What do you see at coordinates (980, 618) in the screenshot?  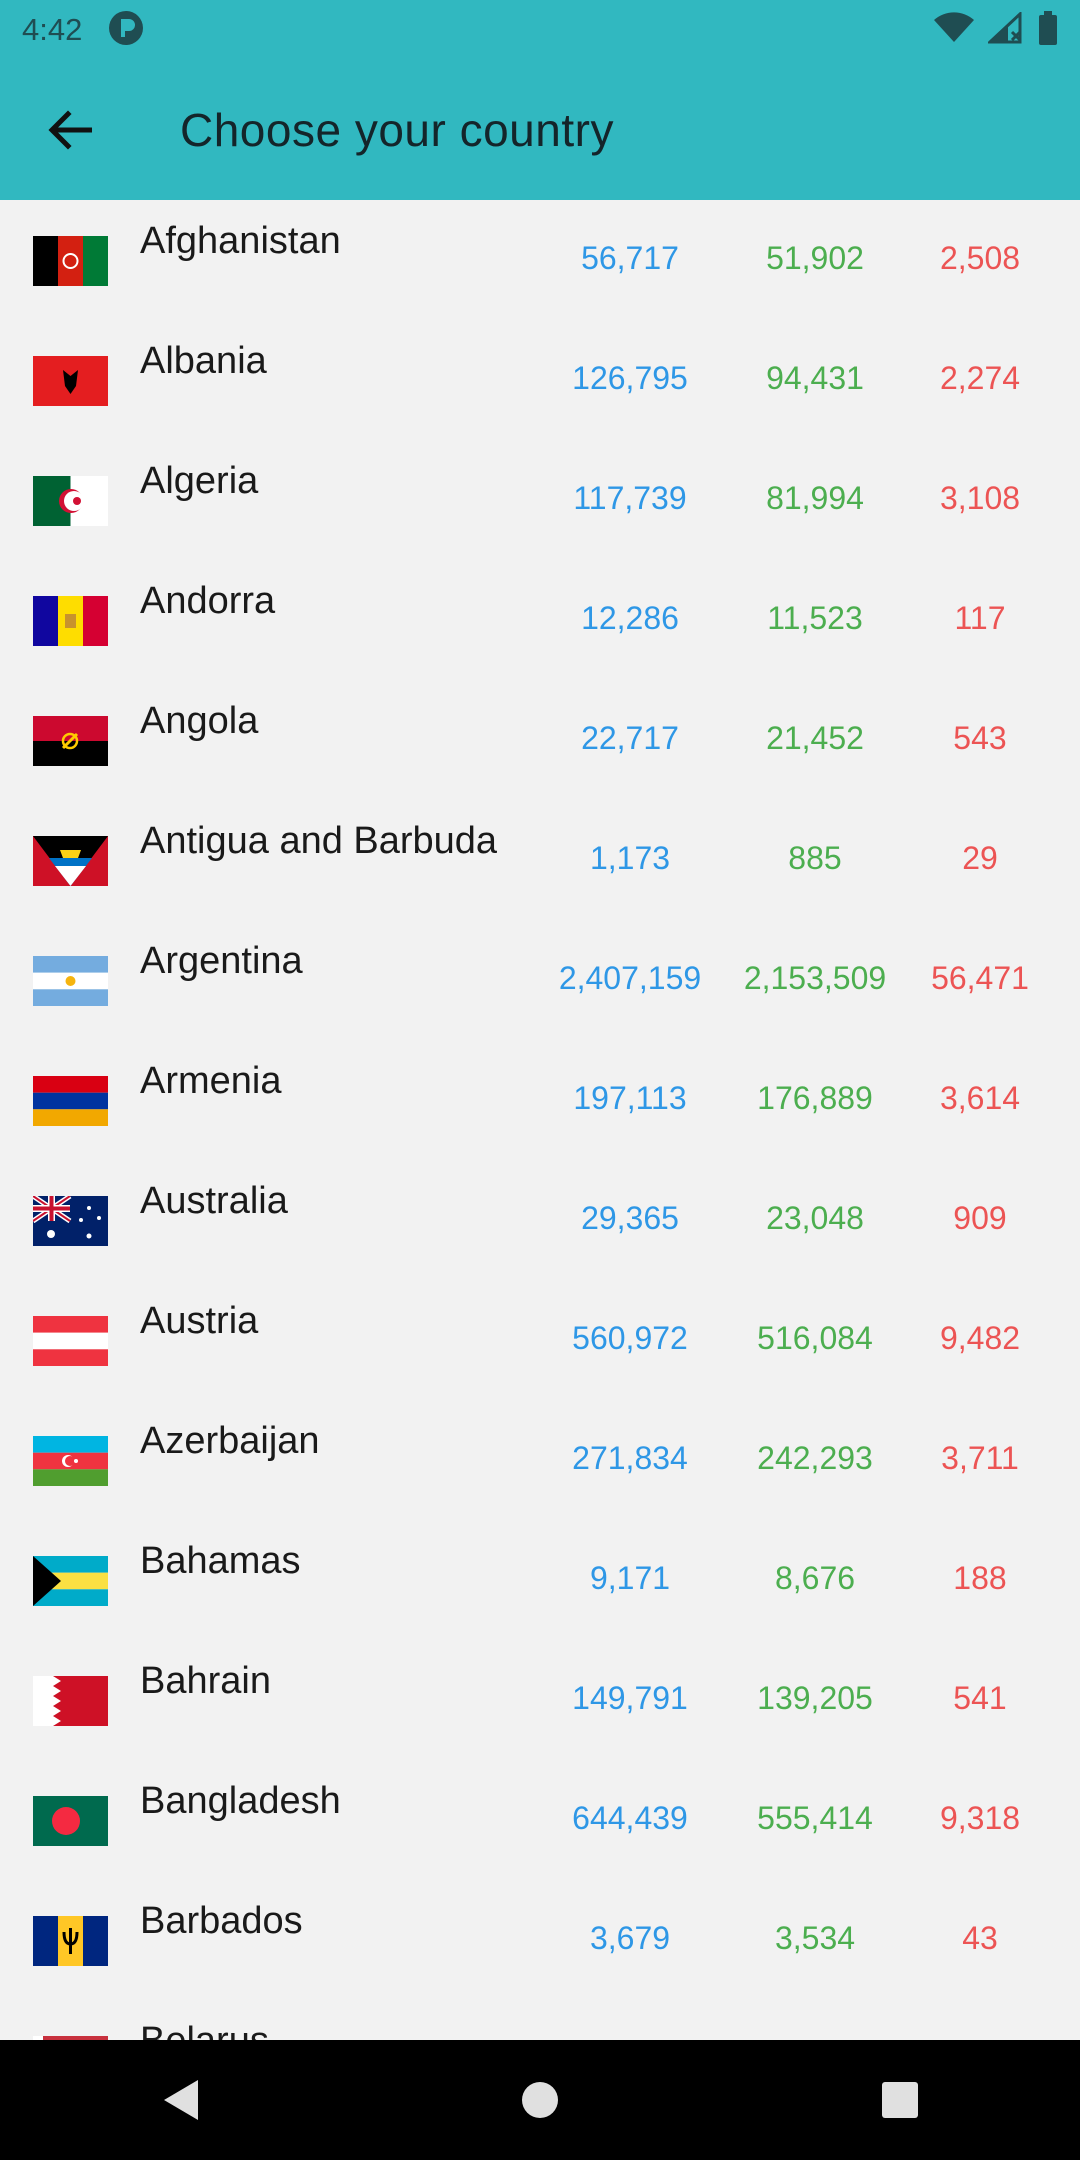 I see `deaths-count: 117` at bounding box center [980, 618].